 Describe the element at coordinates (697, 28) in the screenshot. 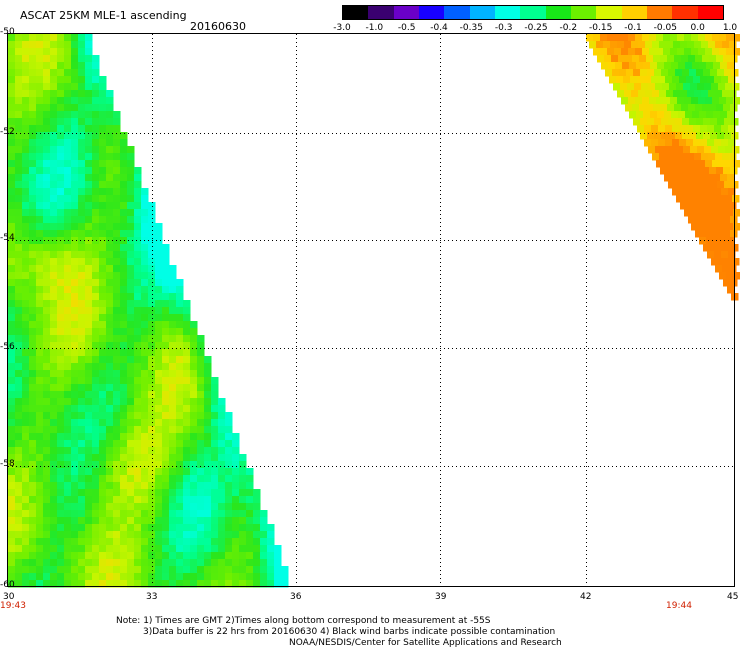

I see `colorbar-label: 0.0` at that location.